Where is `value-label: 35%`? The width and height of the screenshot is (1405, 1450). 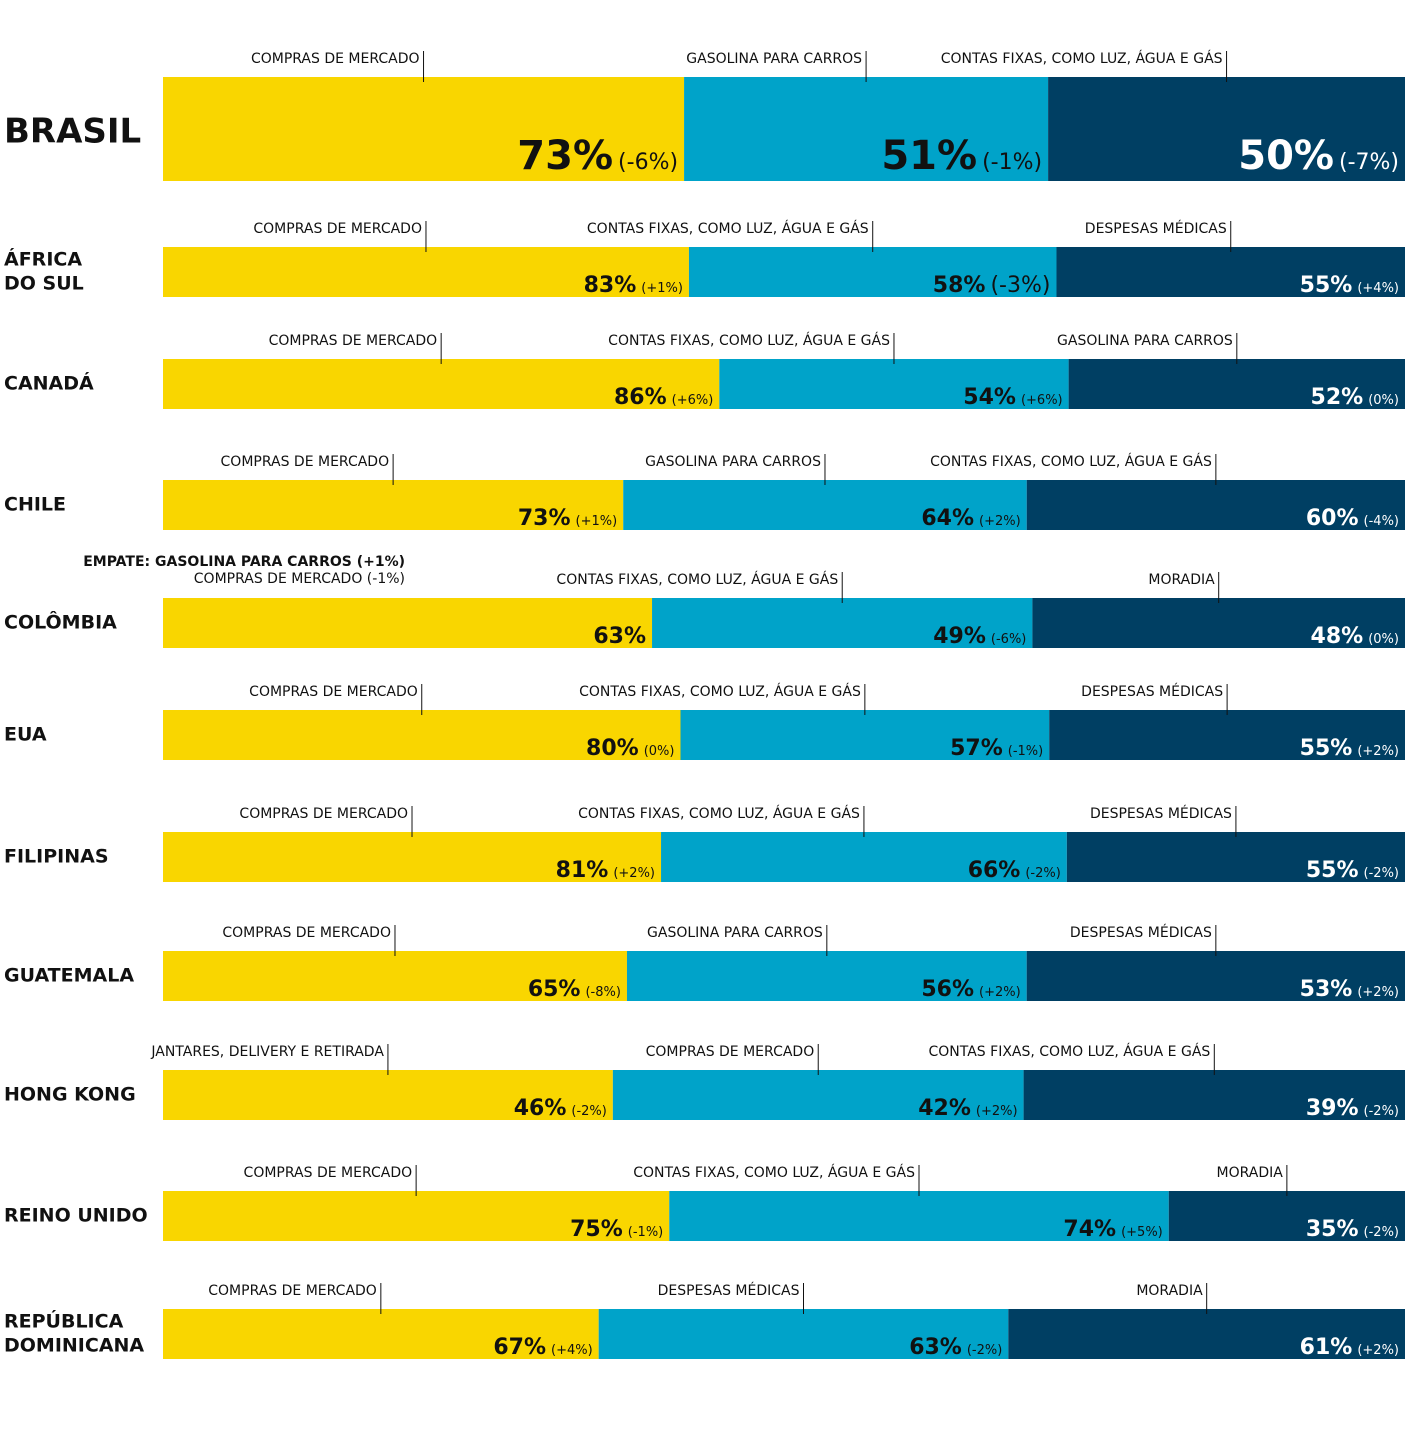
value-label: 35% is located at coordinates (1332, 1229).